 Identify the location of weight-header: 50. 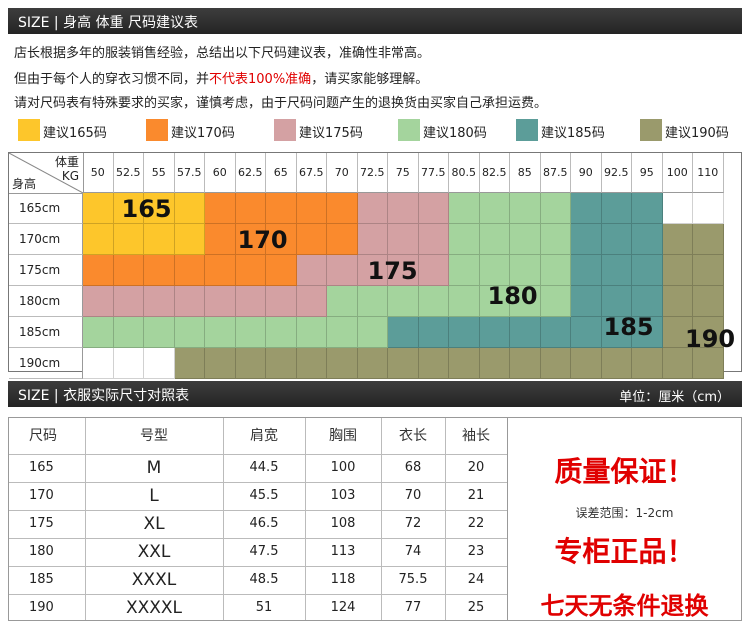
(98, 173).